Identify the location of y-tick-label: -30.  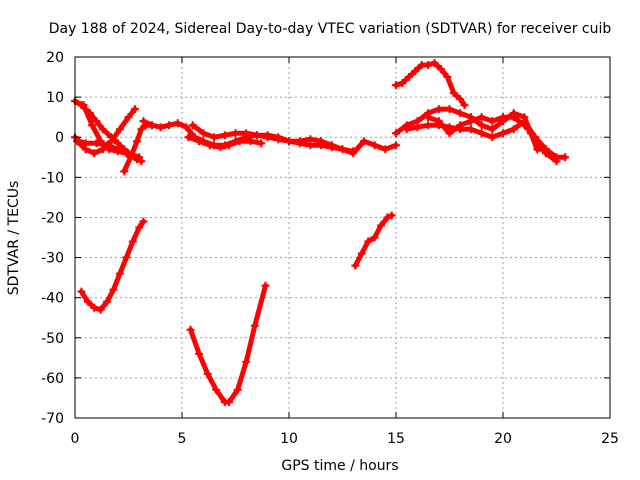
(52, 259).